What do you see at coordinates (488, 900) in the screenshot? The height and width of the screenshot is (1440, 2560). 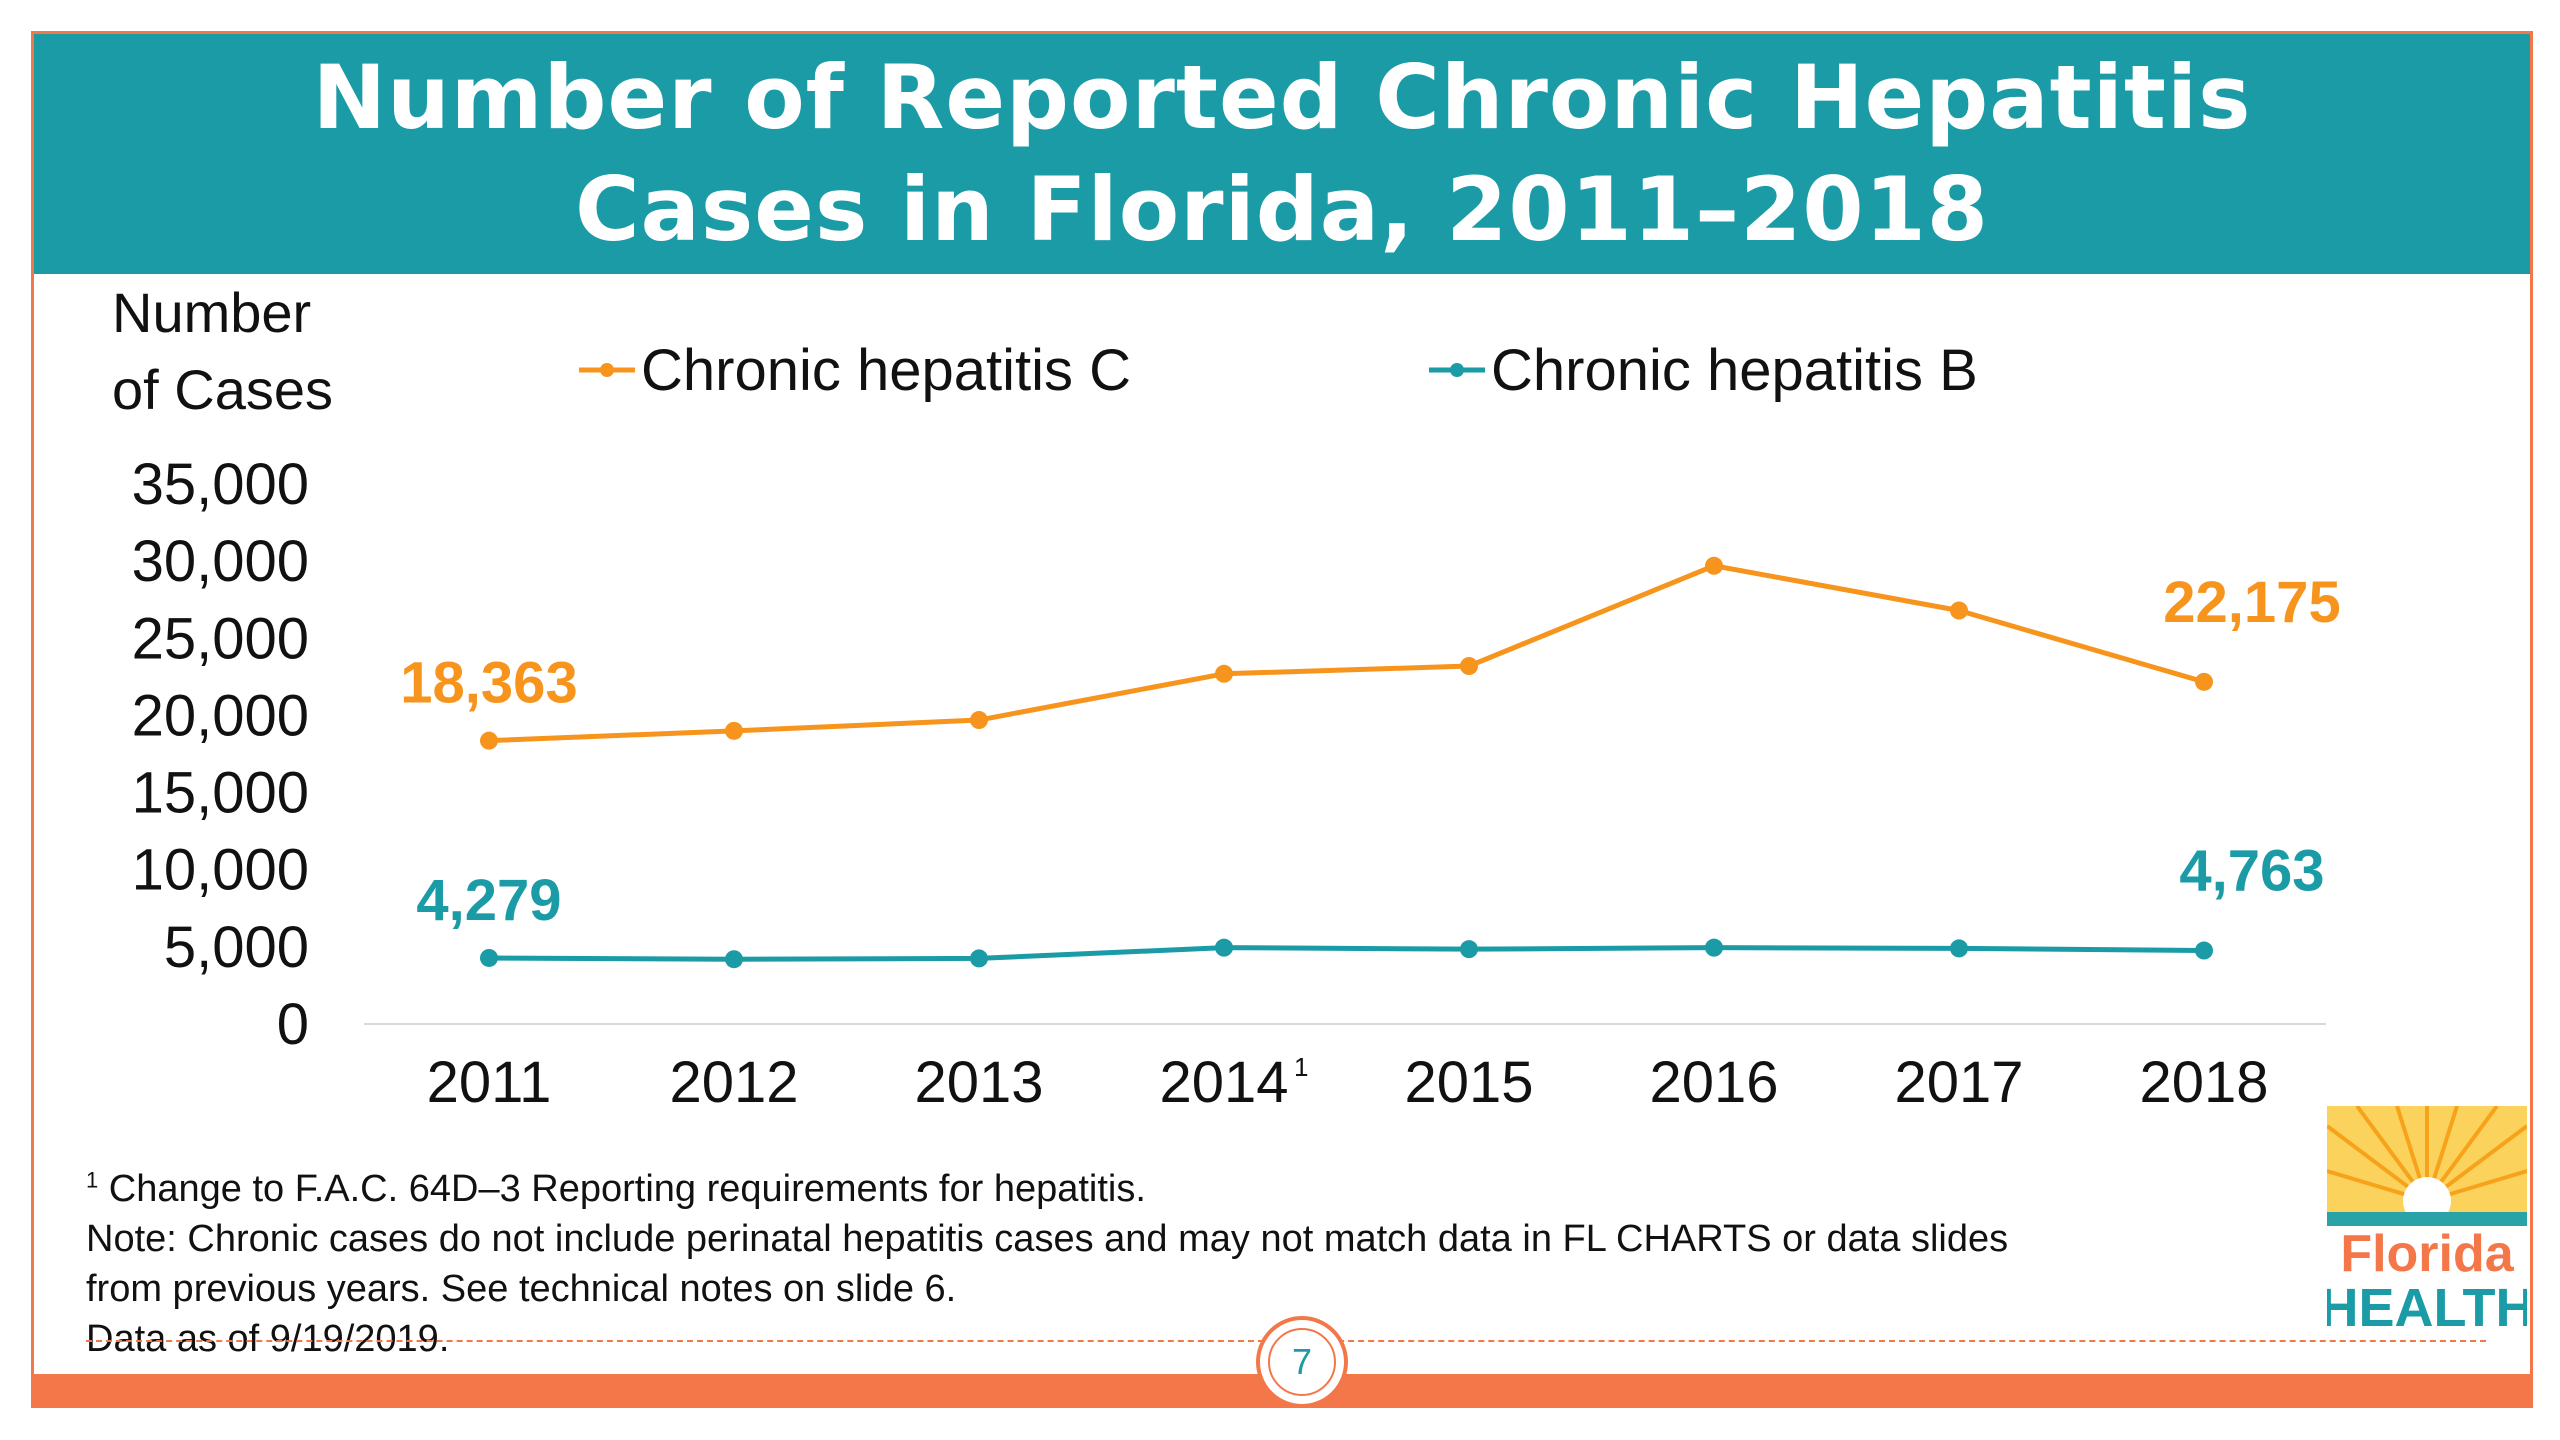 I see `data-label-first: 4,279` at bounding box center [488, 900].